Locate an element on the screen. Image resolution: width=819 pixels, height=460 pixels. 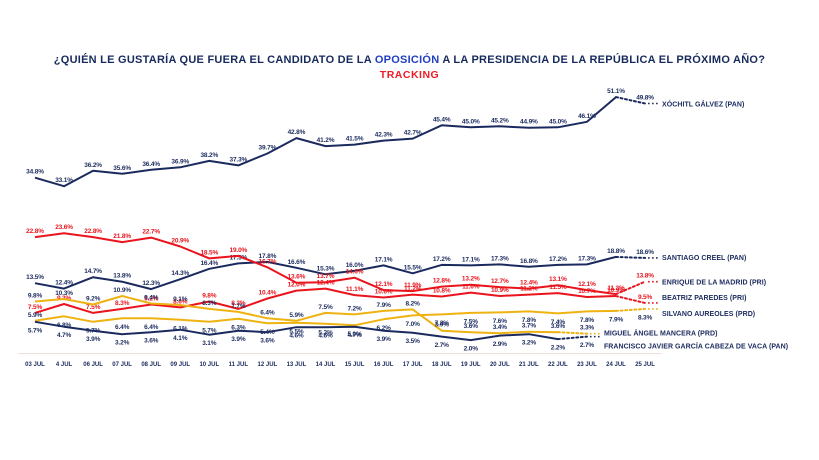
data-label: 18.8% is located at coordinates (616, 251).